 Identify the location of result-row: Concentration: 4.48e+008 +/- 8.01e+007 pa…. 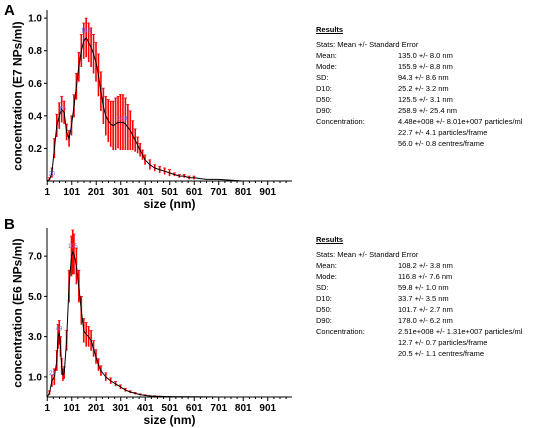
(419, 121).